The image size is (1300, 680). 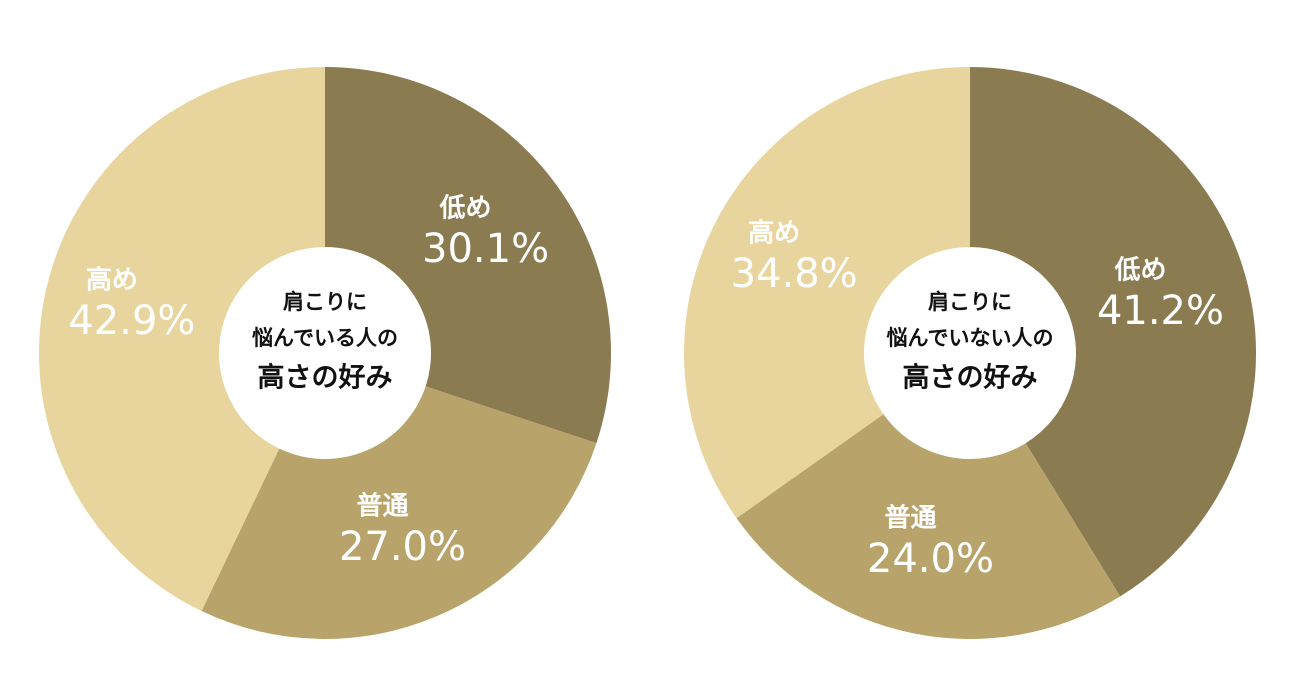 What do you see at coordinates (930, 559) in the screenshot?
I see `slice-value-label: 24.0%` at bounding box center [930, 559].